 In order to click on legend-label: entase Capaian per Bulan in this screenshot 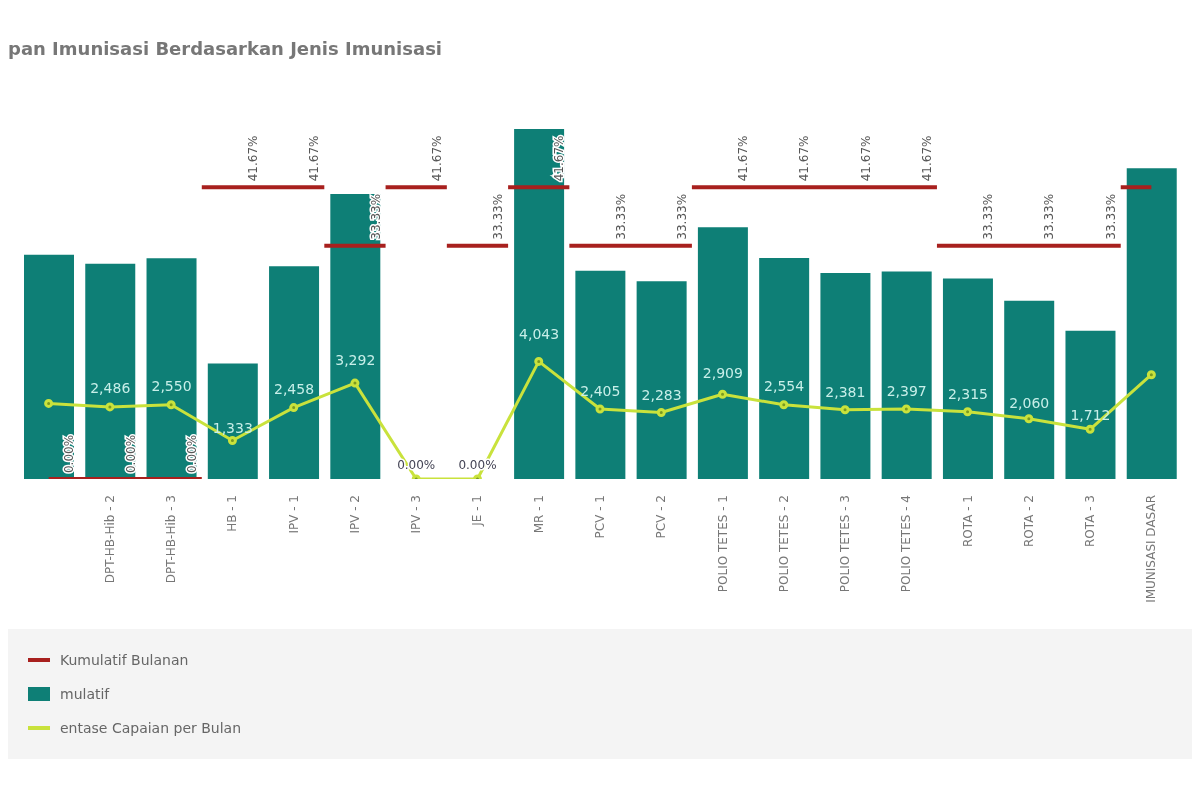, I will do `click(151, 728)`.